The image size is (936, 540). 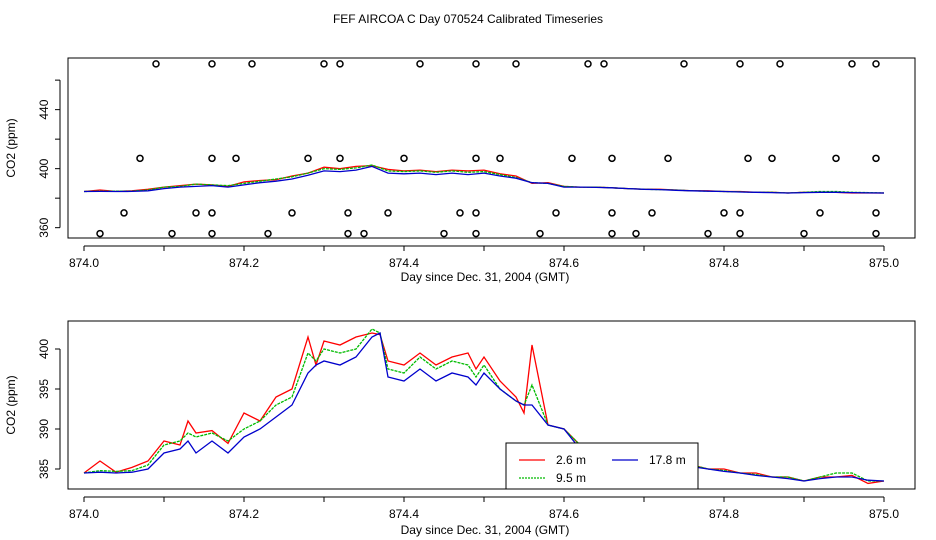 What do you see at coordinates (571, 460) in the screenshot?
I see `legend-label-2-6m: 2.6 m` at bounding box center [571, 460].